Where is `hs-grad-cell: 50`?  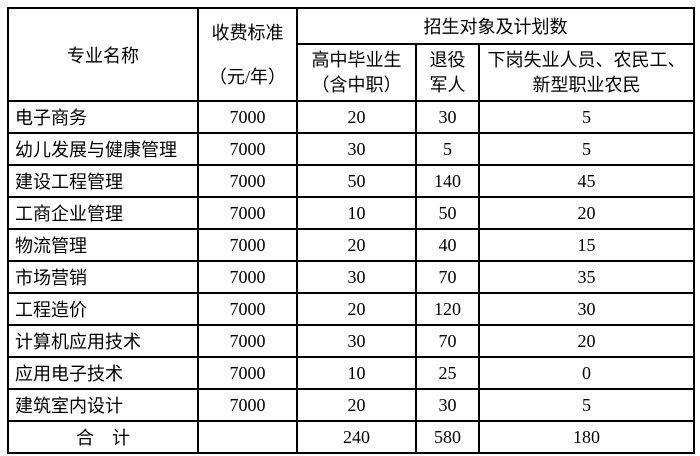
hs-grad-cell: 50 is located at coordinates (356, 181).